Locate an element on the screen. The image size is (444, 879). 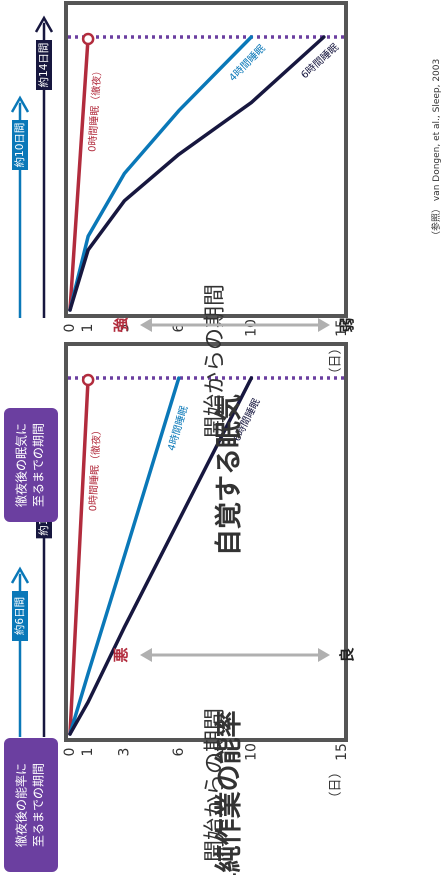
value-low-label: 良 is located at coordinates (347, 654).